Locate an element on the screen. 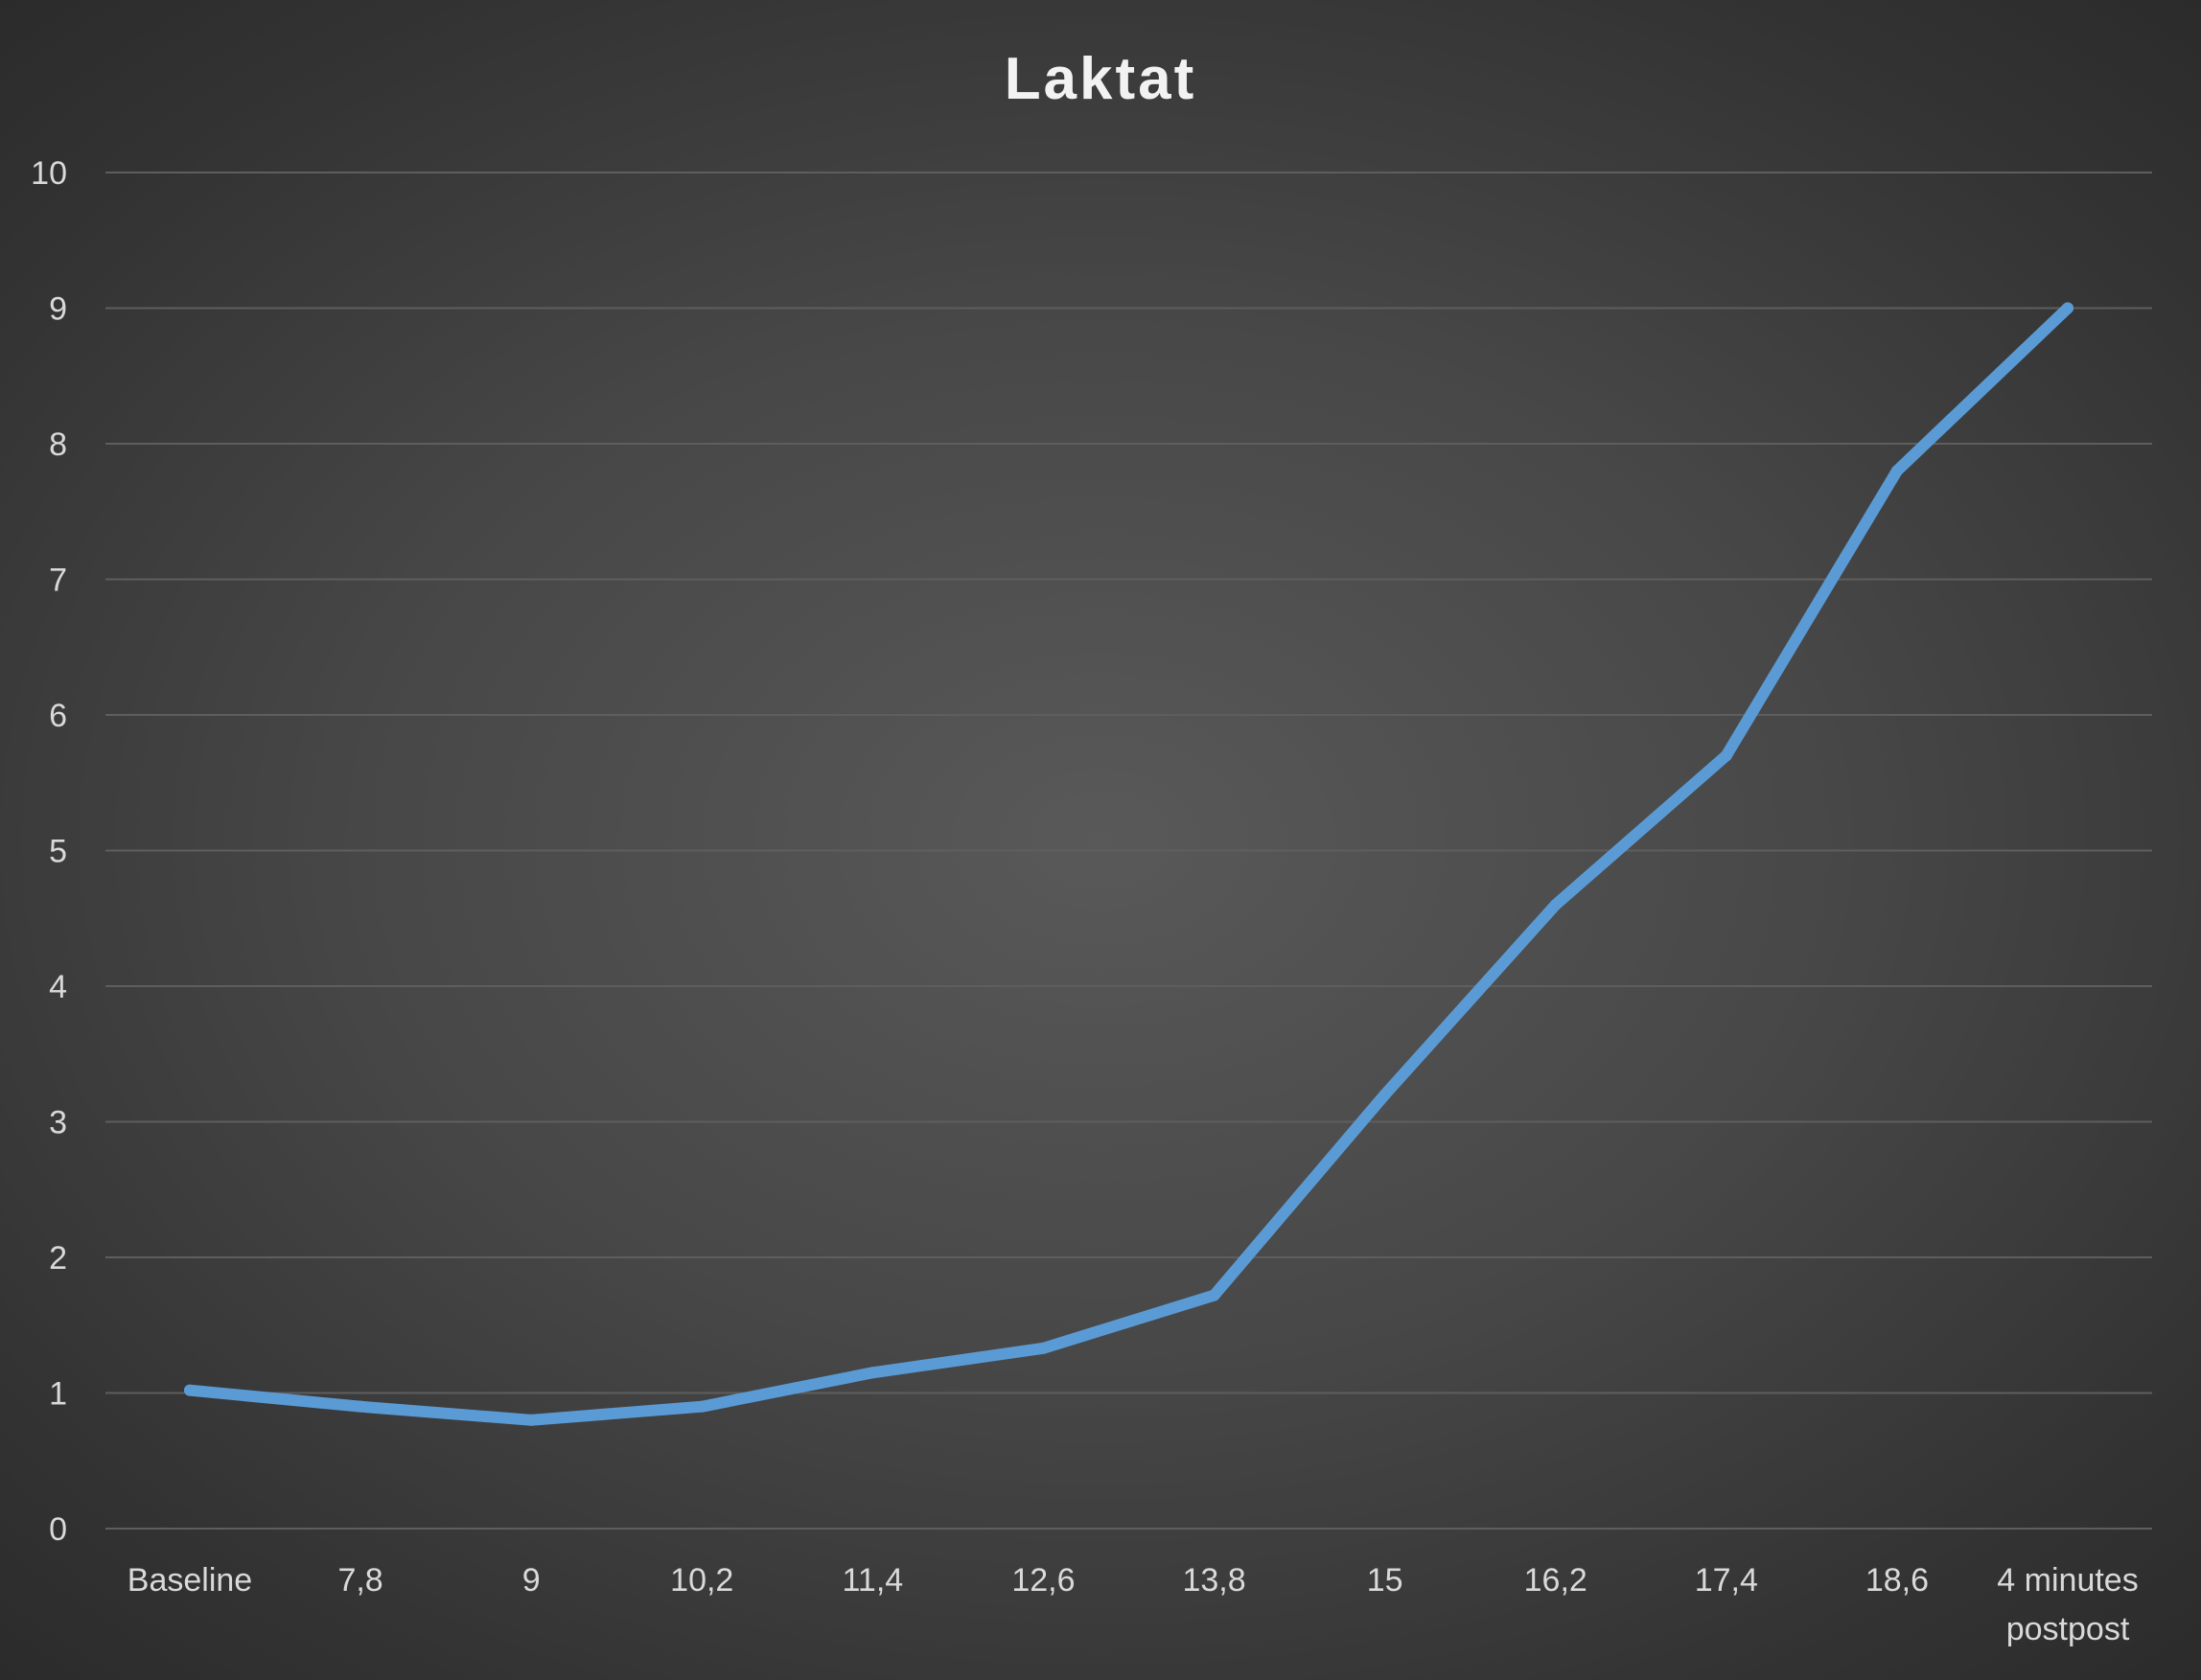 Image resolution: width=2201 pixels, height=1680 pixels. y-tick-label: 3 is located at coordinates (58, 1123).